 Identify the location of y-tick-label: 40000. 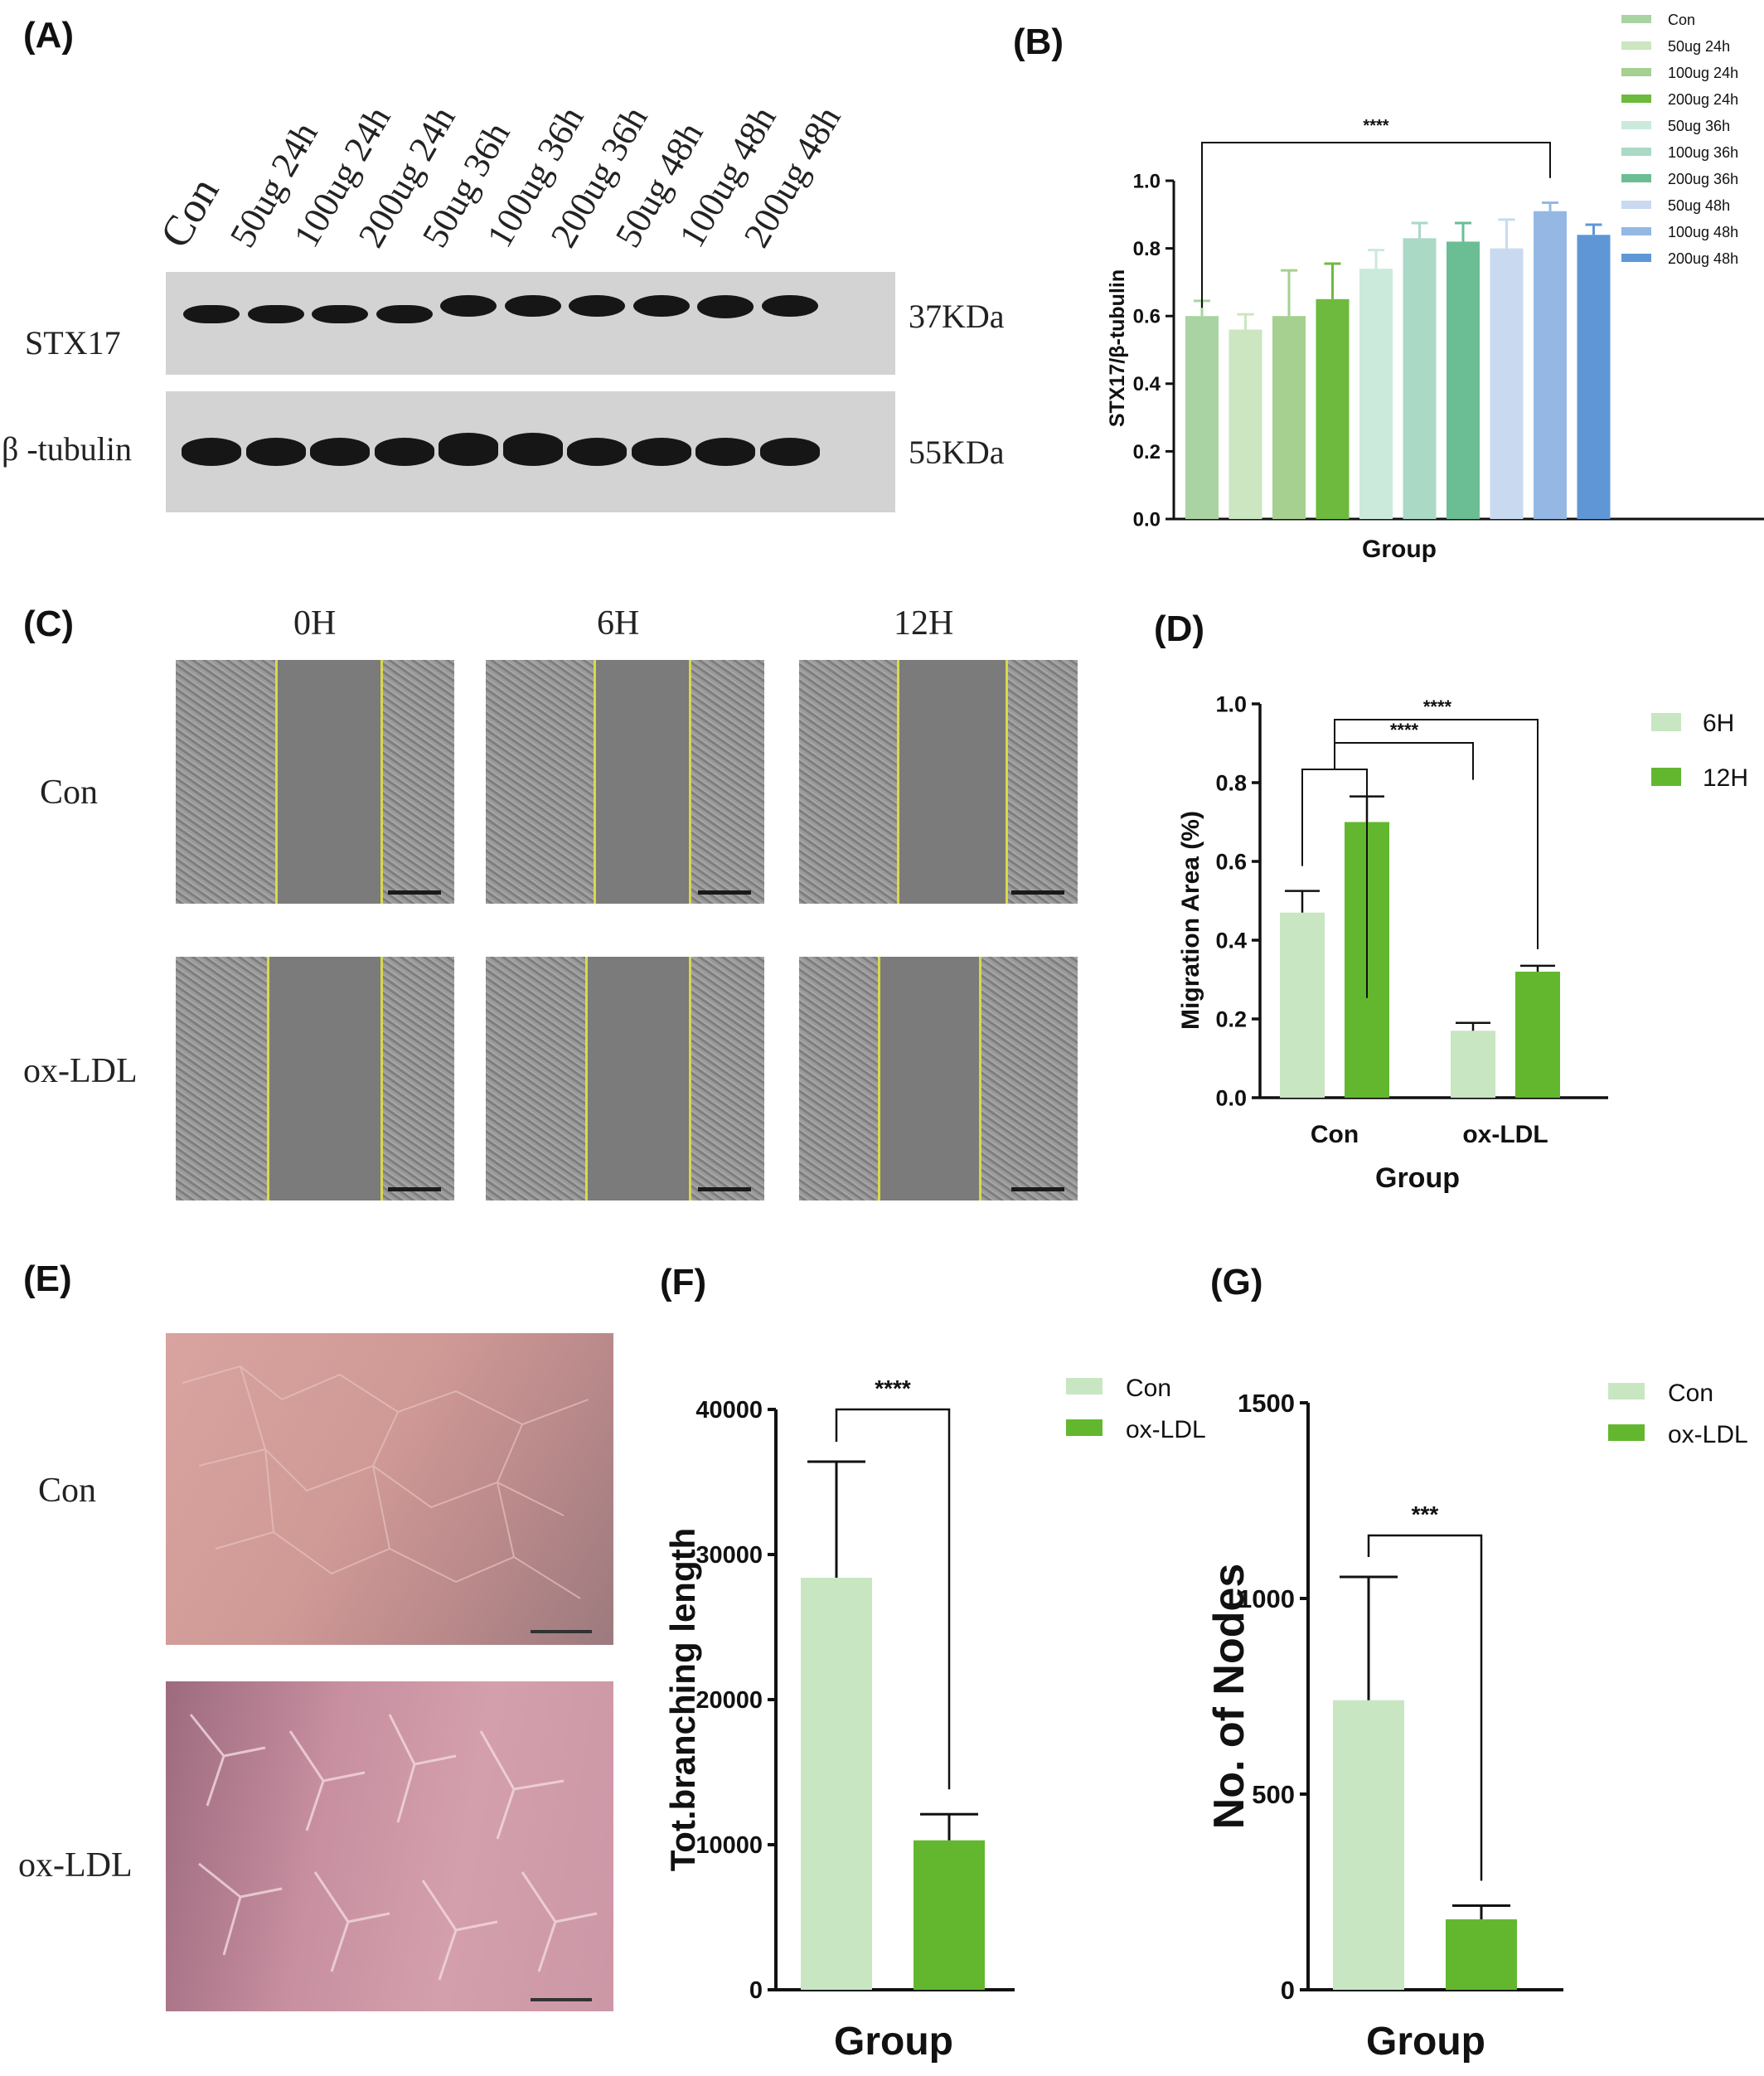
(729, 1410).